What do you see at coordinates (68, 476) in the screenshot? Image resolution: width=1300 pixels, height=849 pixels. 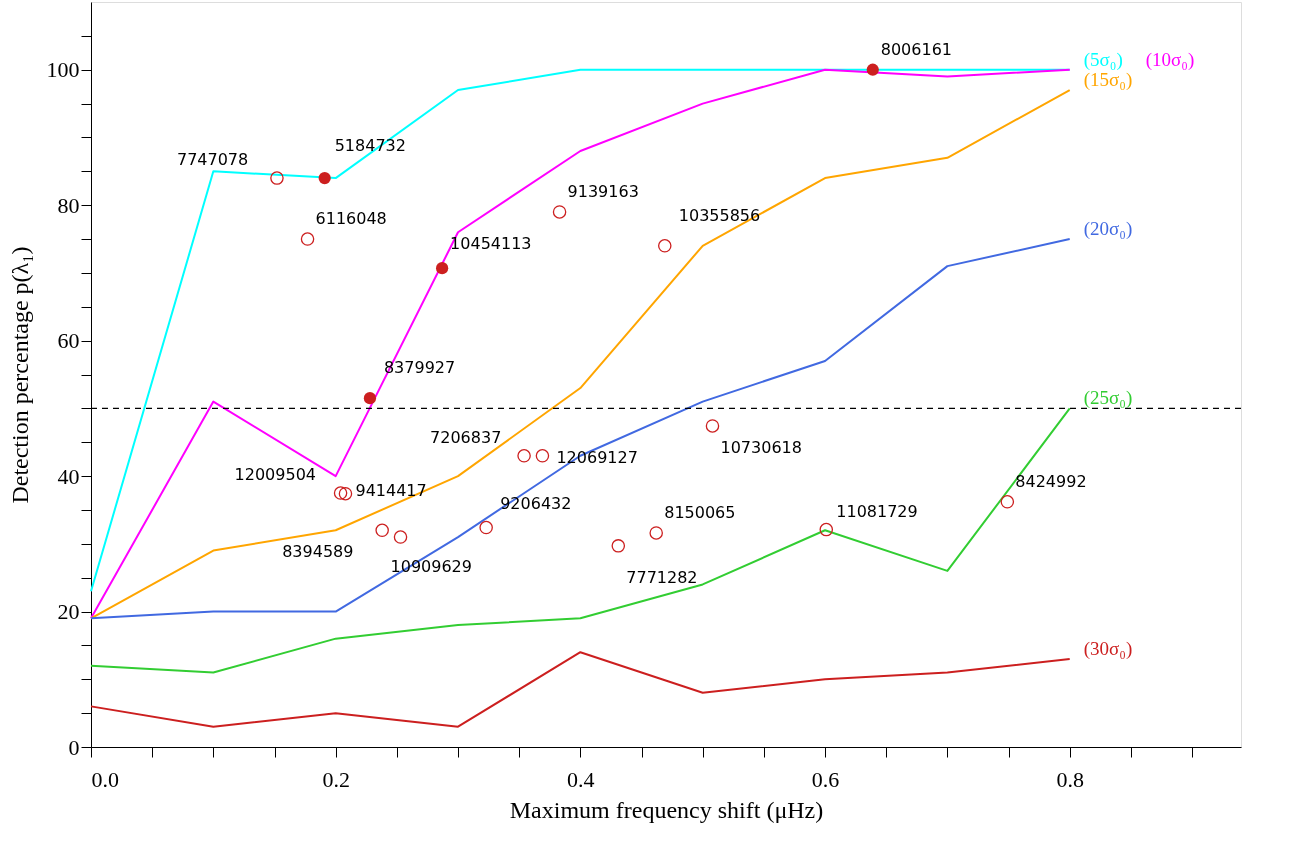 I see `y-tick-label: 40` at bounding box center [68, 476].